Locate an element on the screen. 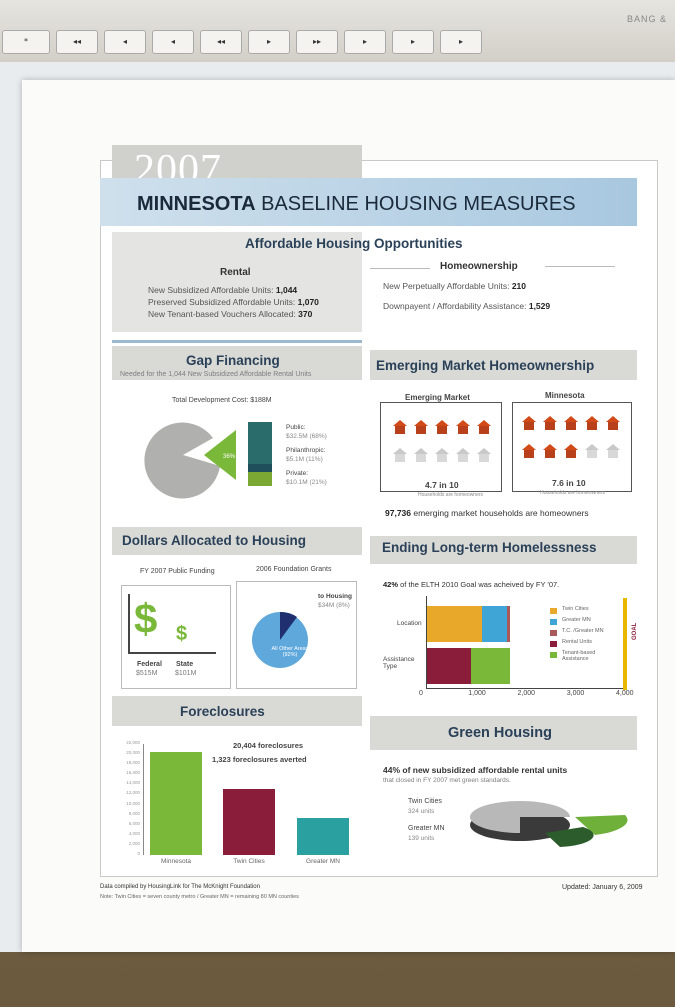  gap-legend-value: $10.1M (21%) is located at coordinates (306, 482).